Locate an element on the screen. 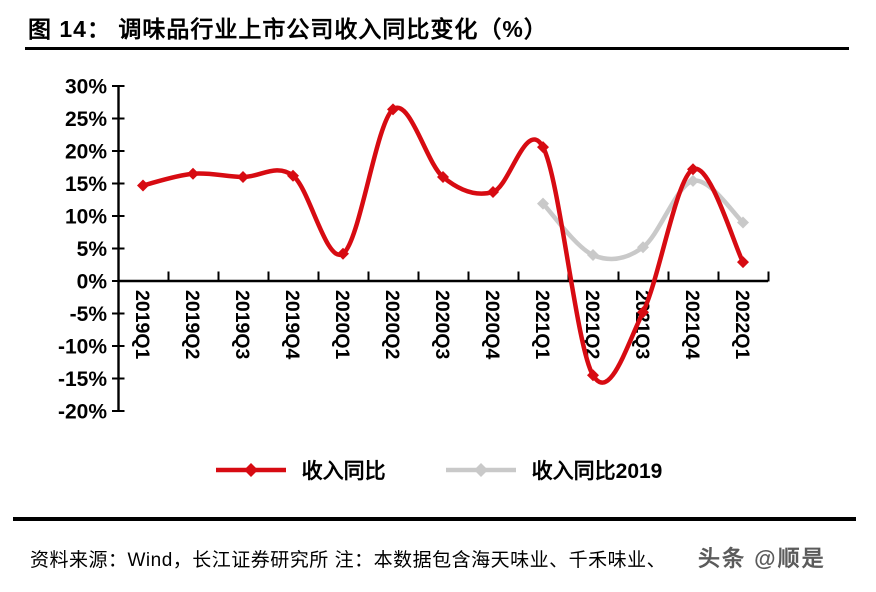  y-axis-label: 20% is located at coordinates (86, 152).